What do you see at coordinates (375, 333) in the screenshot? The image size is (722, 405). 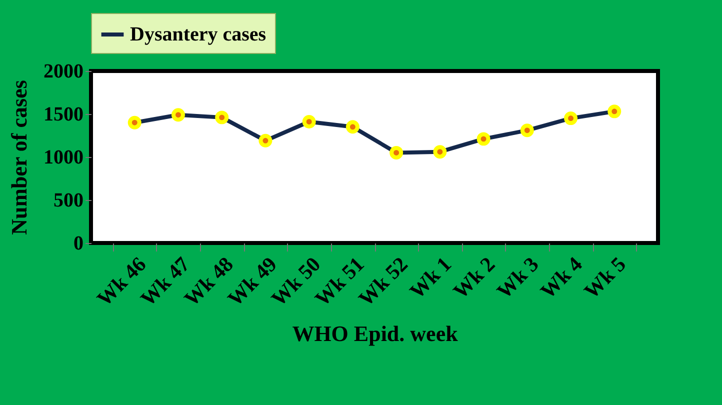 I see `x-axis-title: WHO Epid. week` at bounding box center [375, 333].